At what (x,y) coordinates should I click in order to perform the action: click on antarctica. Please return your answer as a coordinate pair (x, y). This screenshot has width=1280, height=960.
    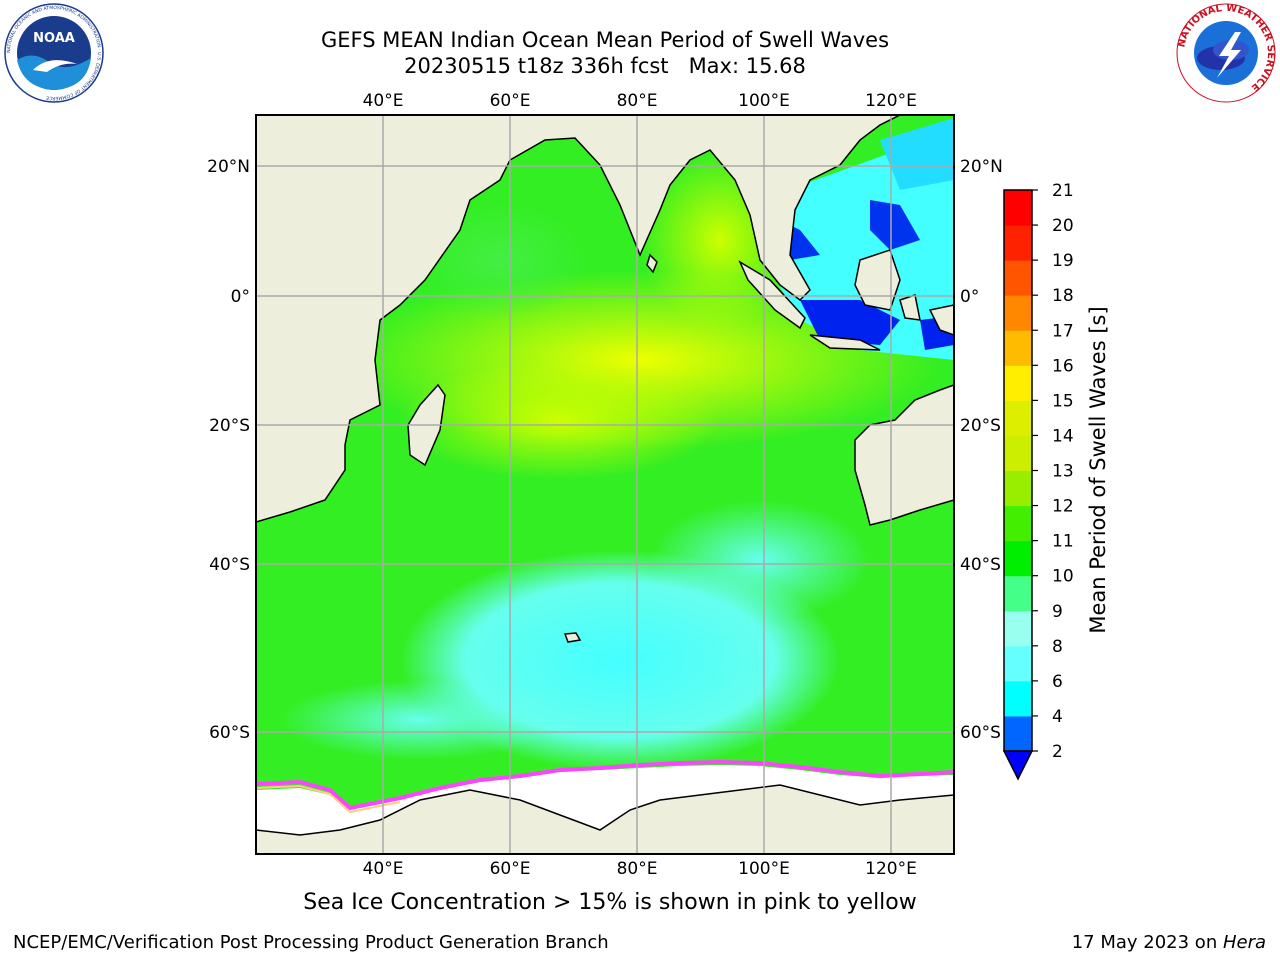
    Looking at the image, I should click on (605, 819).